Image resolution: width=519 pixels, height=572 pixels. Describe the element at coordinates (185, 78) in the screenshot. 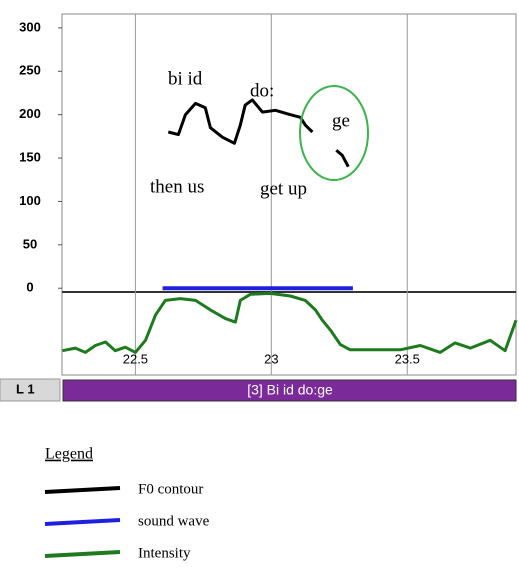

I see `annotation: bi id` at that location.